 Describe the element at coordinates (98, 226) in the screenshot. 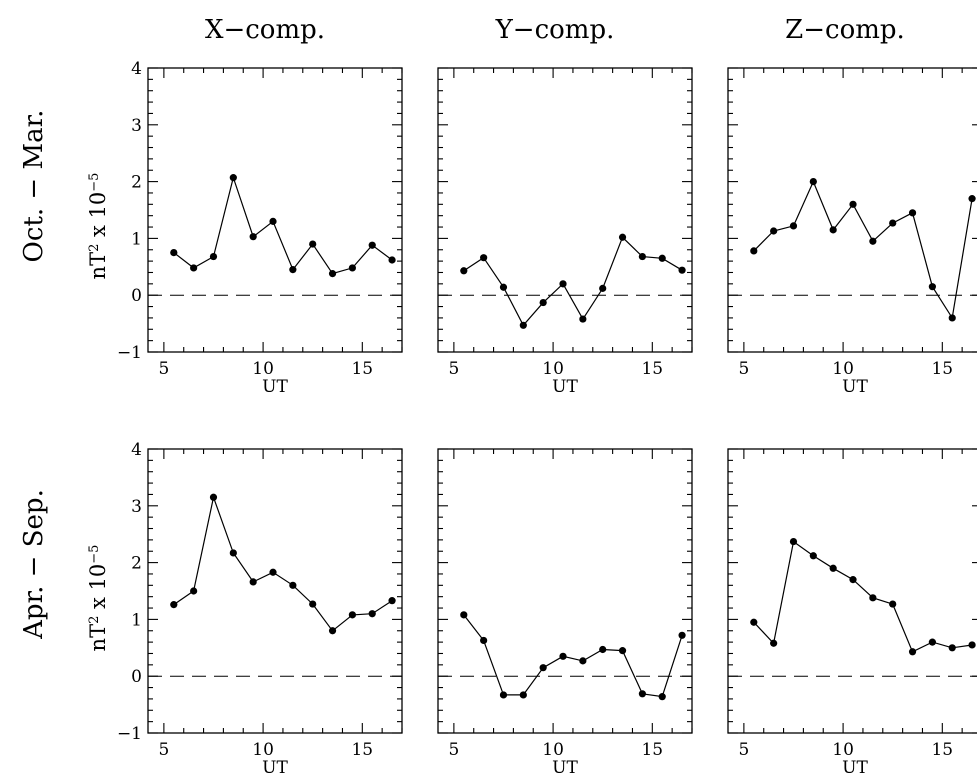

I see `y-axis-label-top: nT2 x 10−5` at that location.